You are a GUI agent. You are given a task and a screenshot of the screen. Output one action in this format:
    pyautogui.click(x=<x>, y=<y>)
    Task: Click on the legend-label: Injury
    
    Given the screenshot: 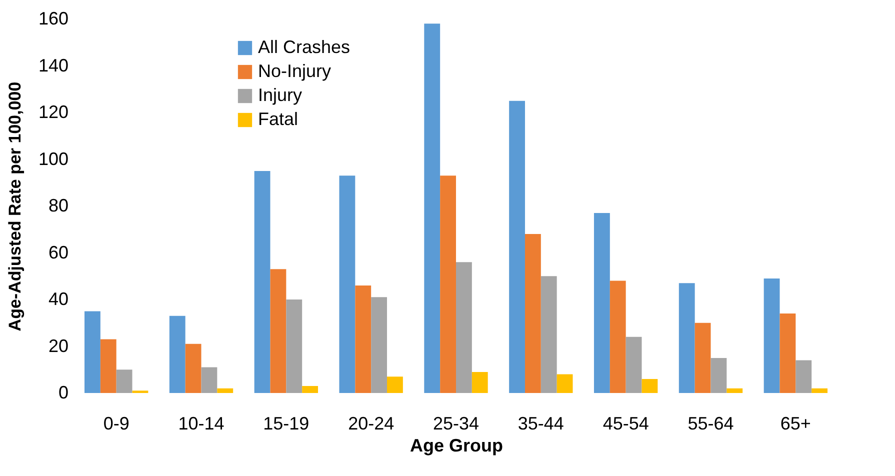 What is the action you would take?
    pyautogui.click(x=280, y=95)
    